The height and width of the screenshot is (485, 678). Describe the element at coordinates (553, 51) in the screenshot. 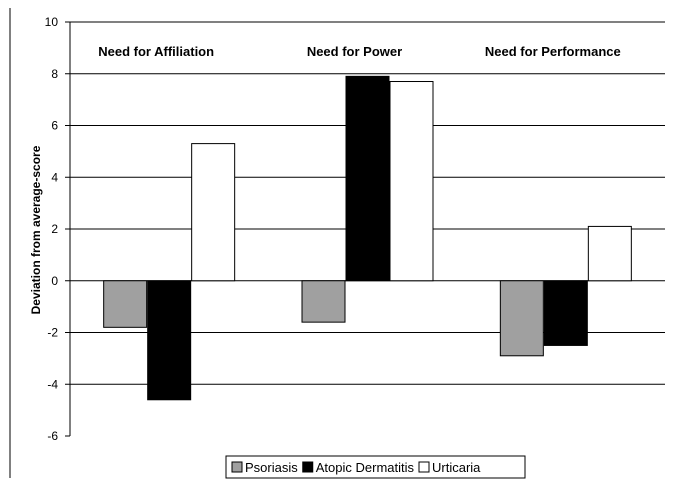

I see `category-label: Need for Performance` at that location.